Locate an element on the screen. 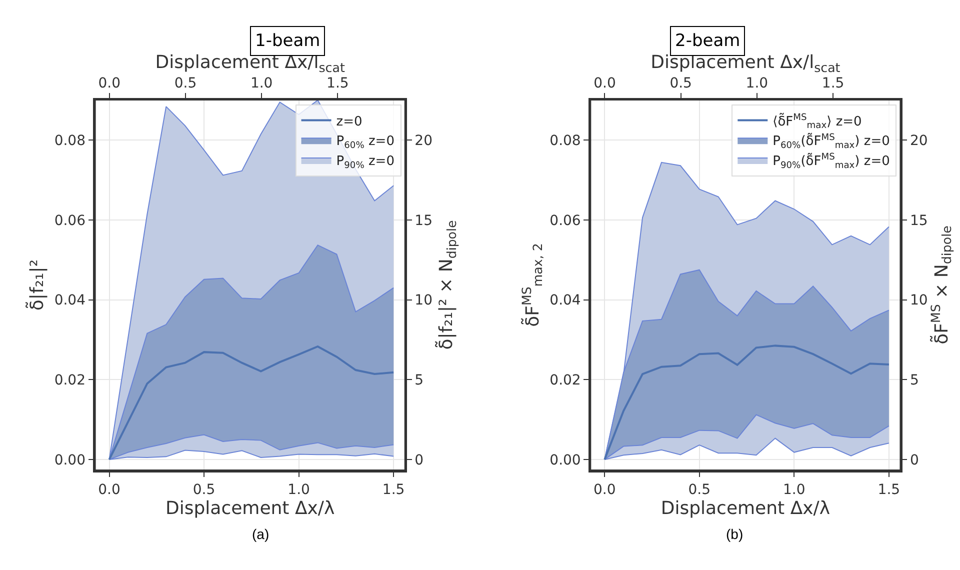 The height and width of the screenshot is (570, 960). text: (a) is located at coordinates (261, 534).